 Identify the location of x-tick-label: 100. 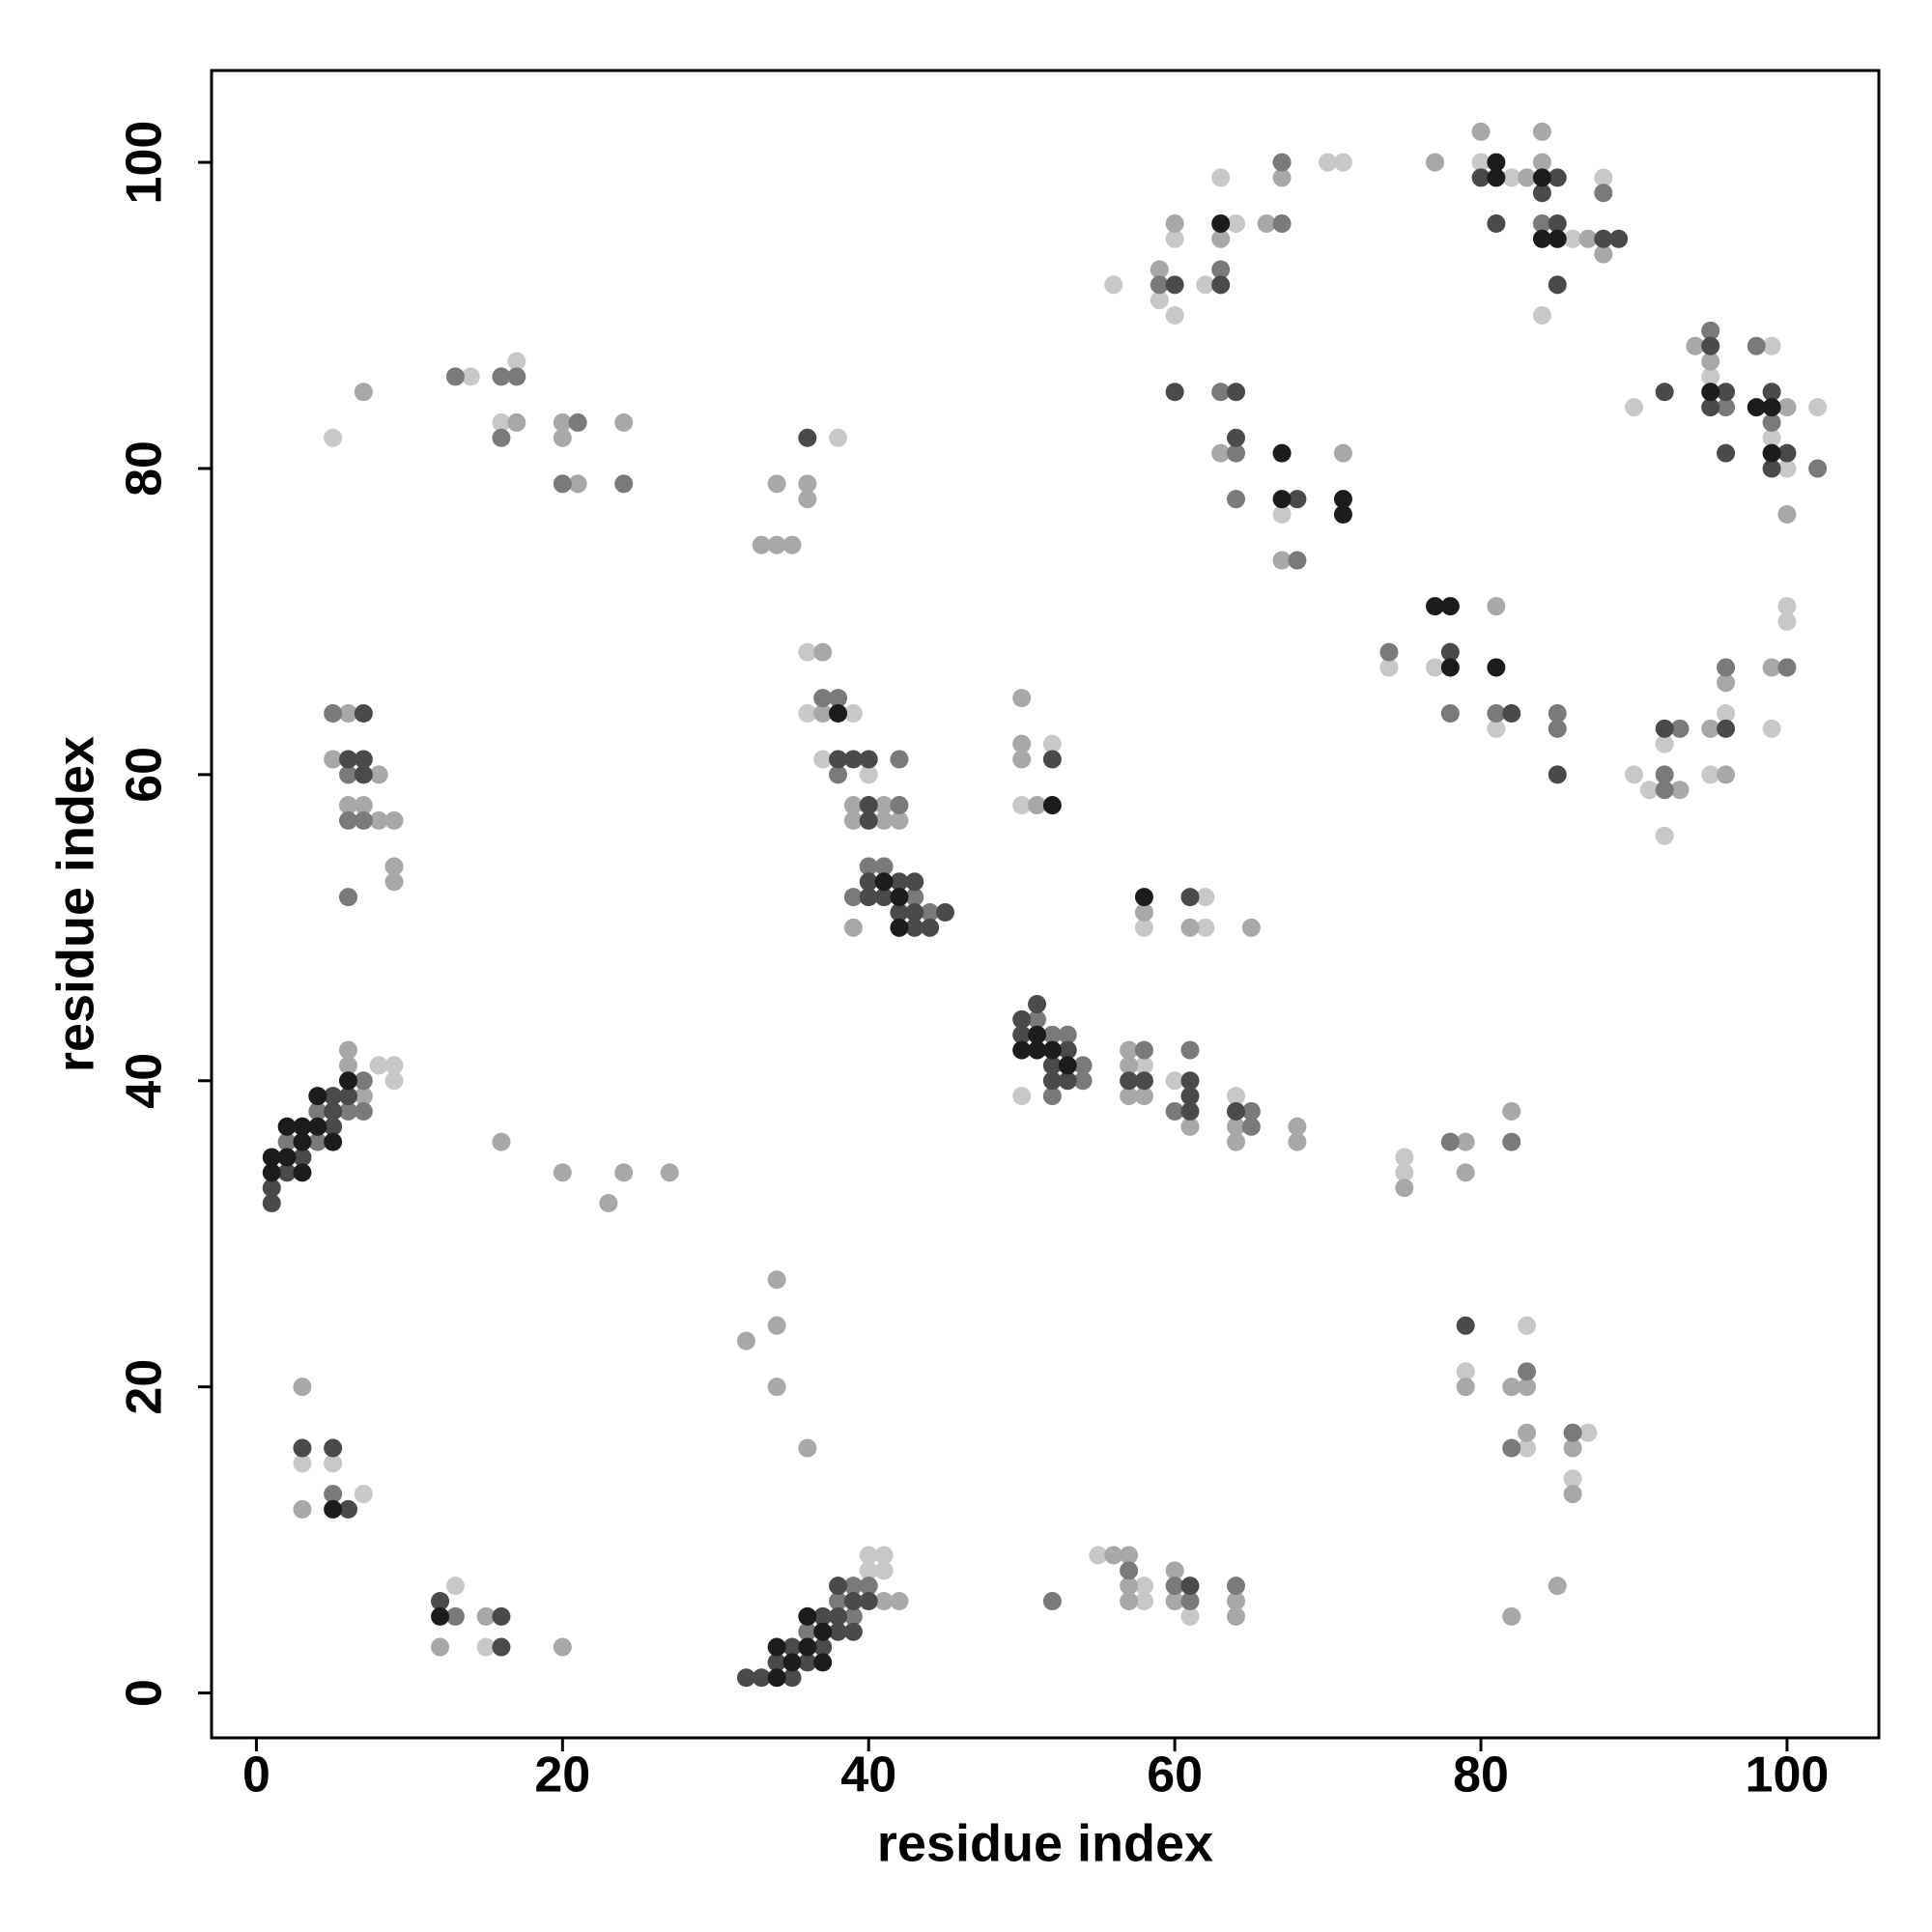
(1788, 1775).